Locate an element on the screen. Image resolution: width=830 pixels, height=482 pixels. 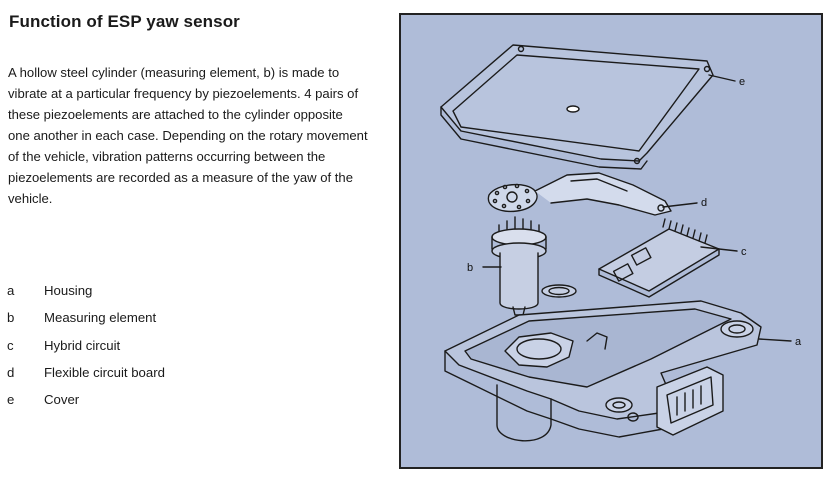
measuring-element-part is located at coordinates (534, 266).